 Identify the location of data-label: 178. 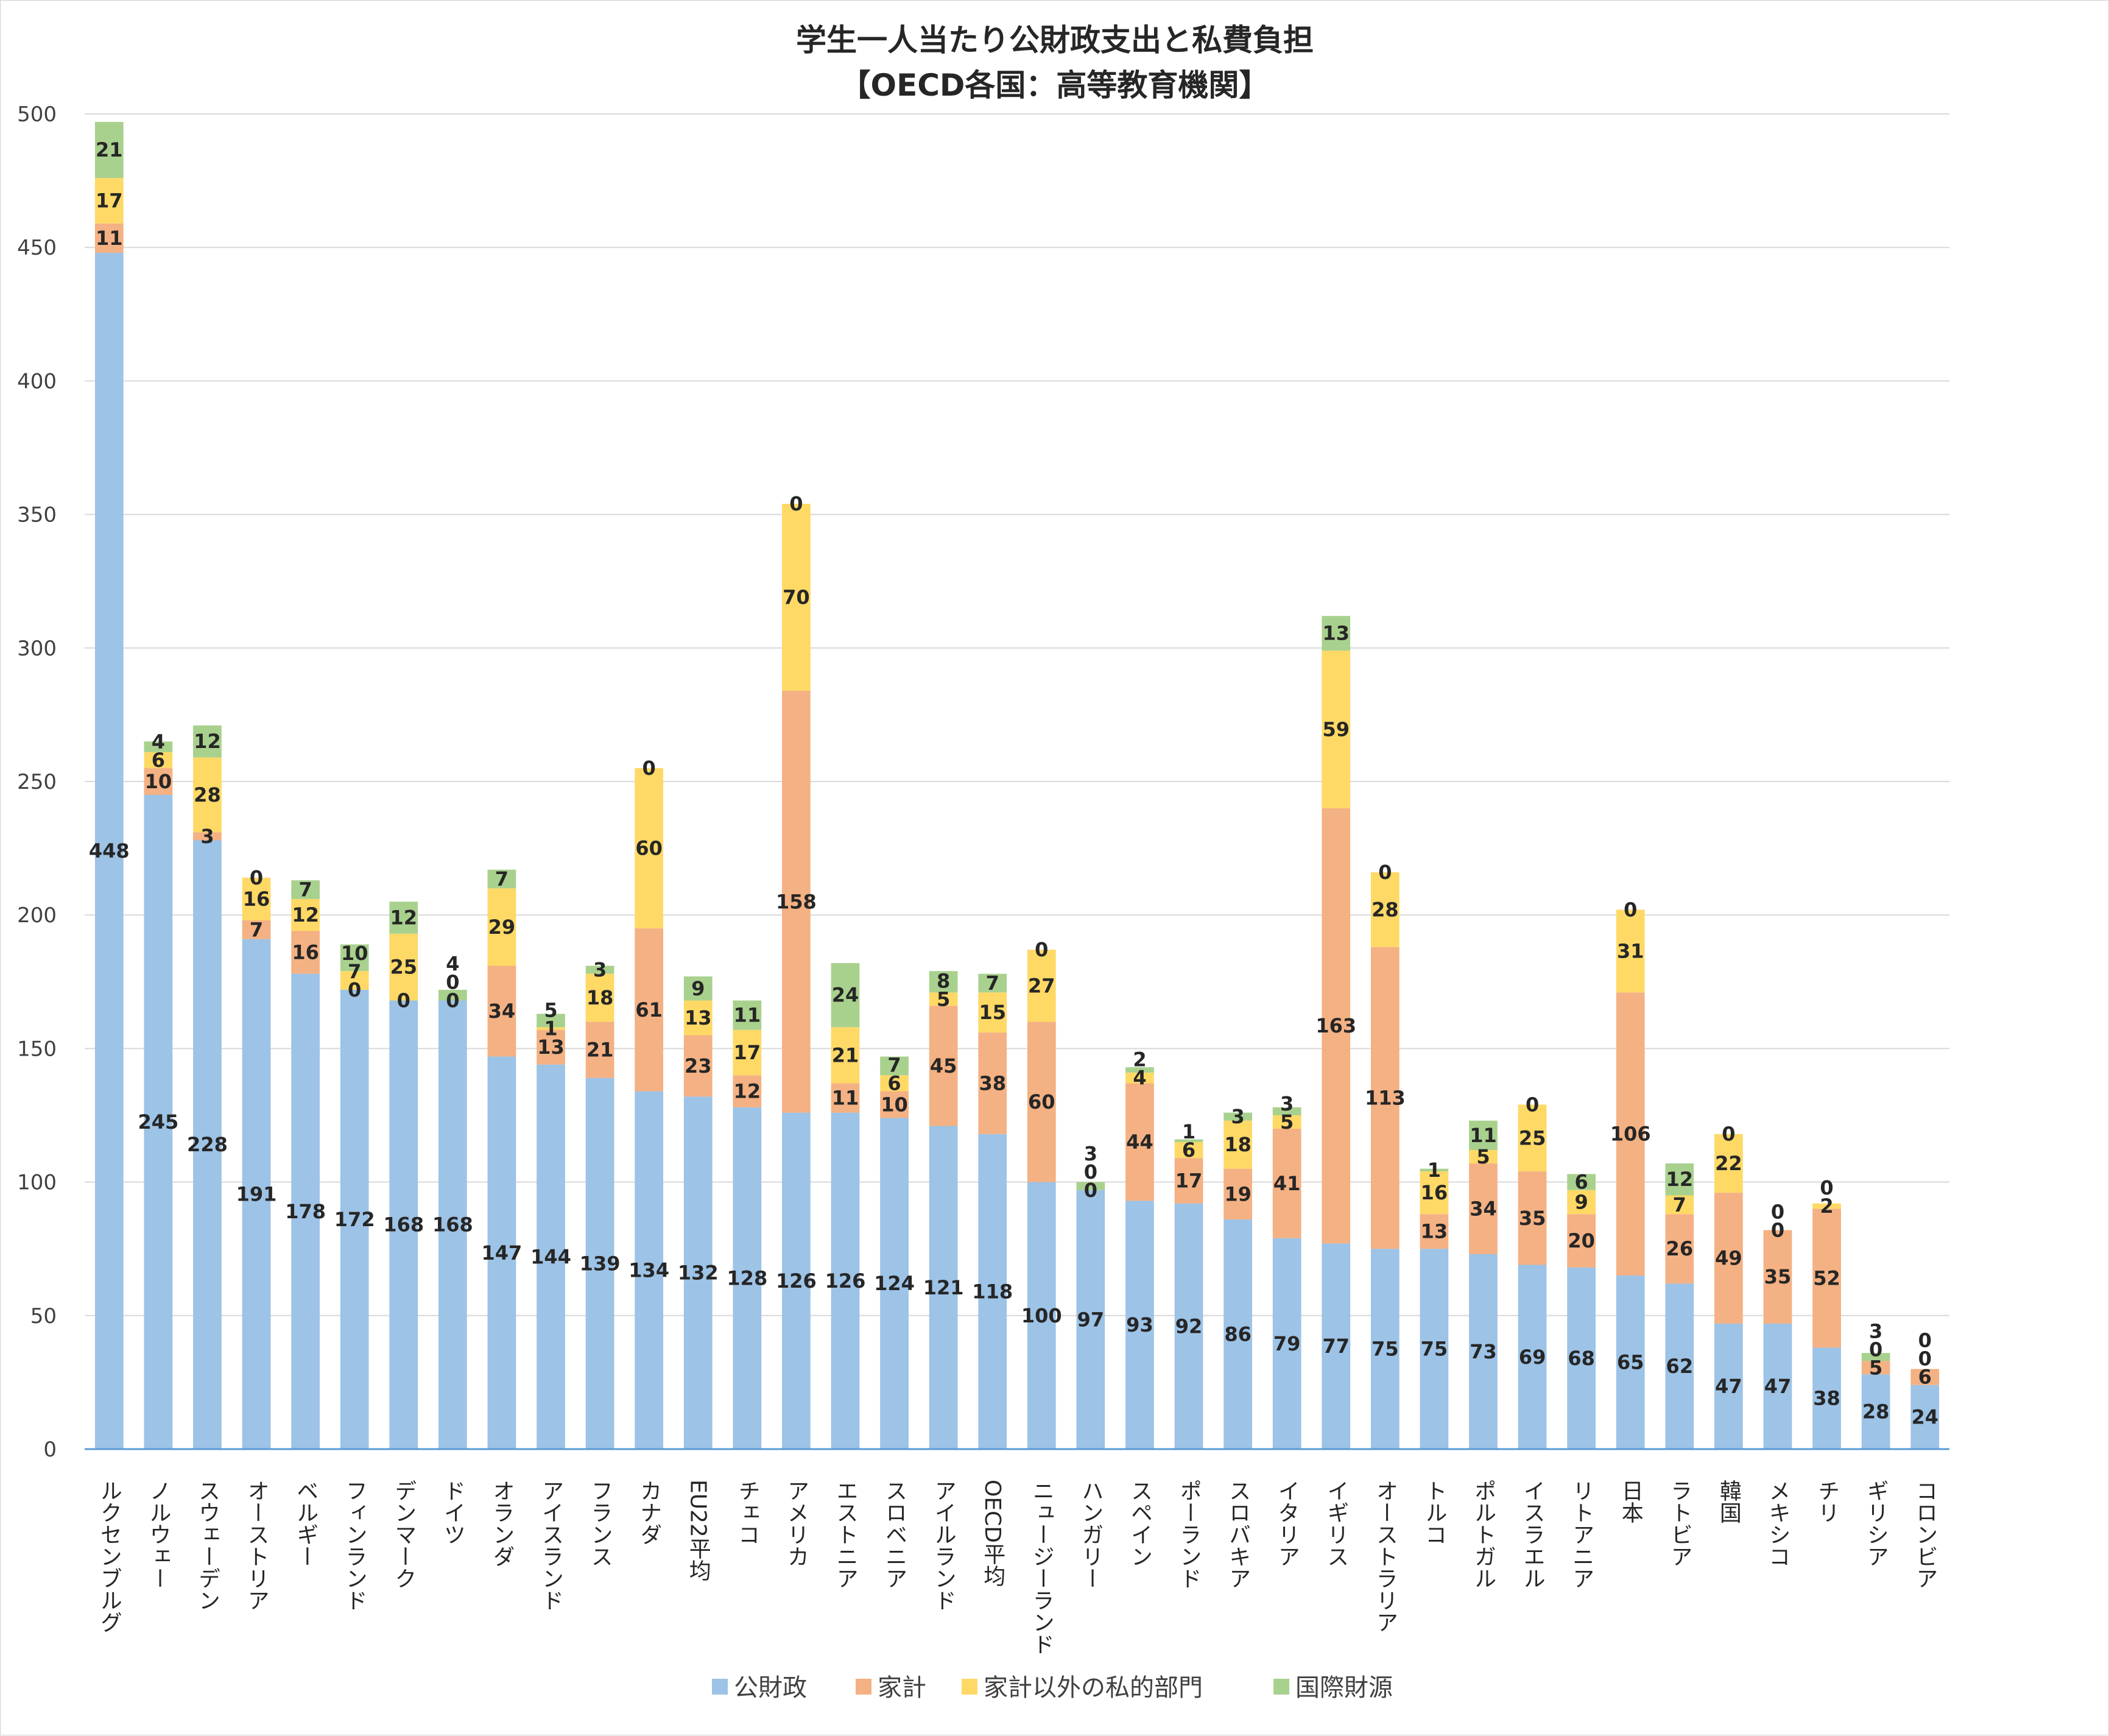
(306, 1211).